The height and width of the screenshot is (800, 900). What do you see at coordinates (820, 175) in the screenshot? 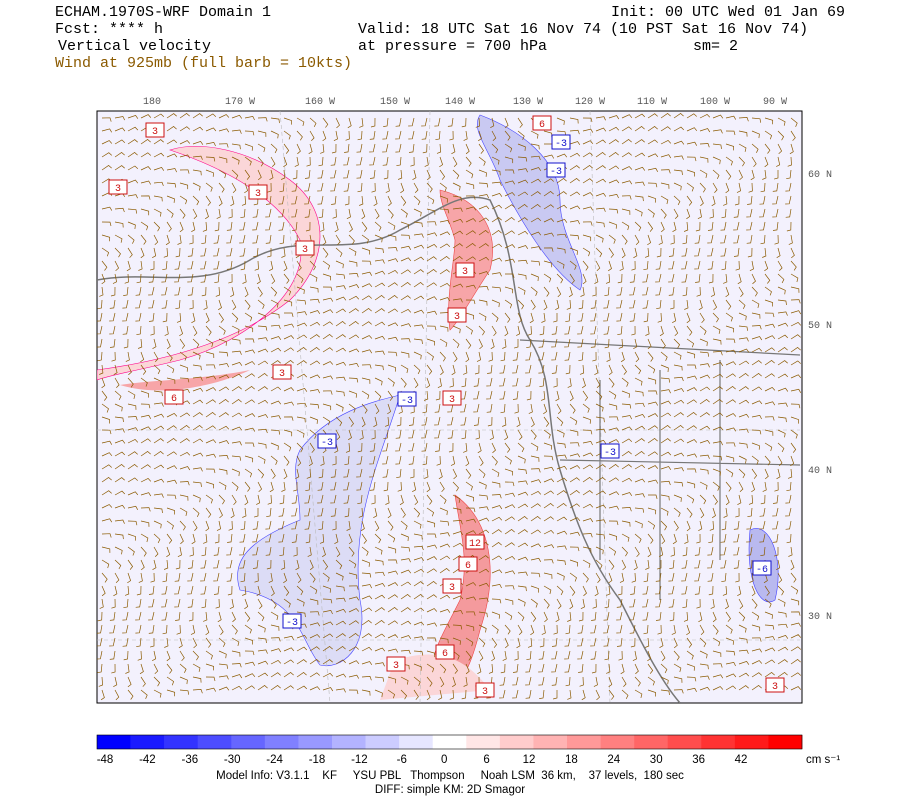
I see `lat-label: 60 N` at bounding box center [820, 175].